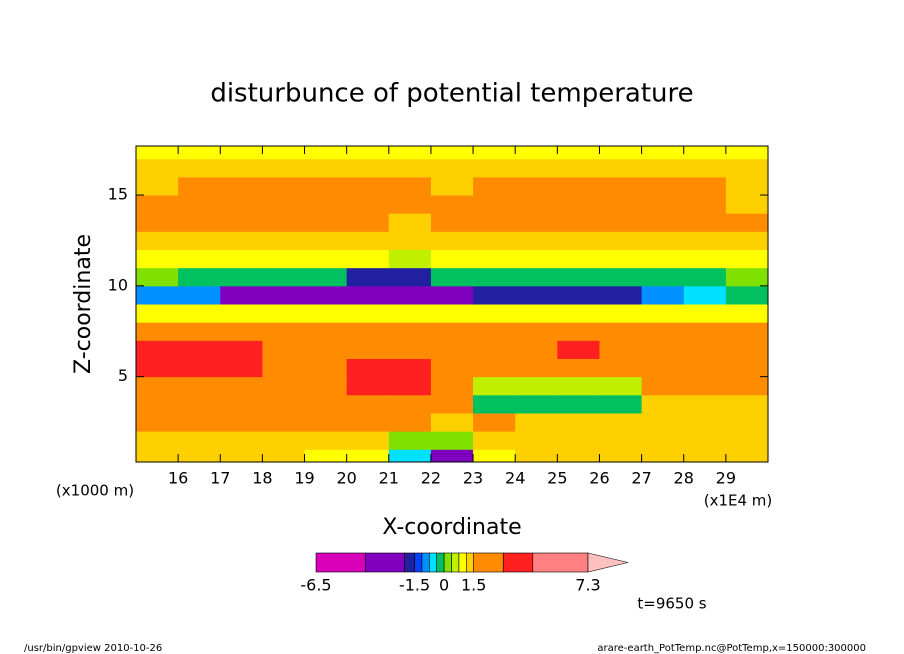 This screenshot has height=654, width=904. I want to click on x-tick-label: 25, so click(557, 478).